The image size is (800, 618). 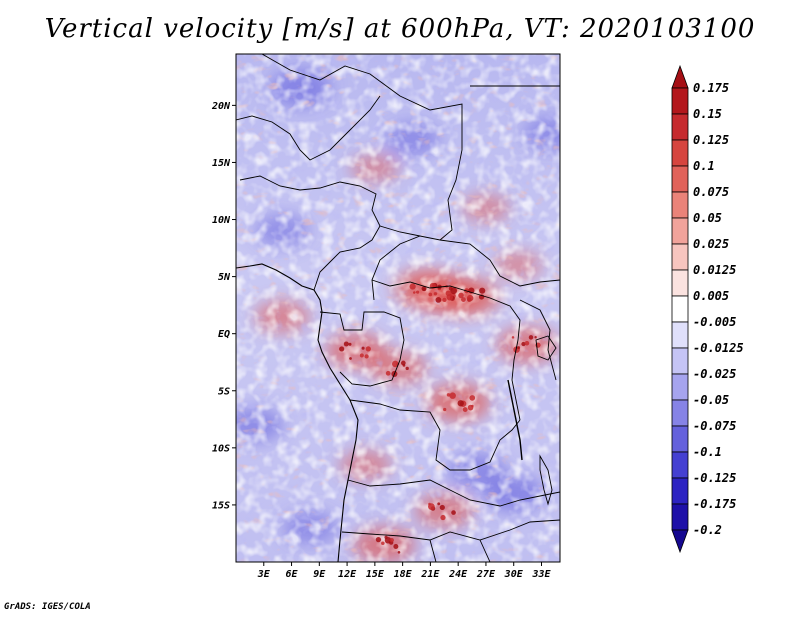 I want to click on lon-tick-label: 9E, so click(x=319, y=574).